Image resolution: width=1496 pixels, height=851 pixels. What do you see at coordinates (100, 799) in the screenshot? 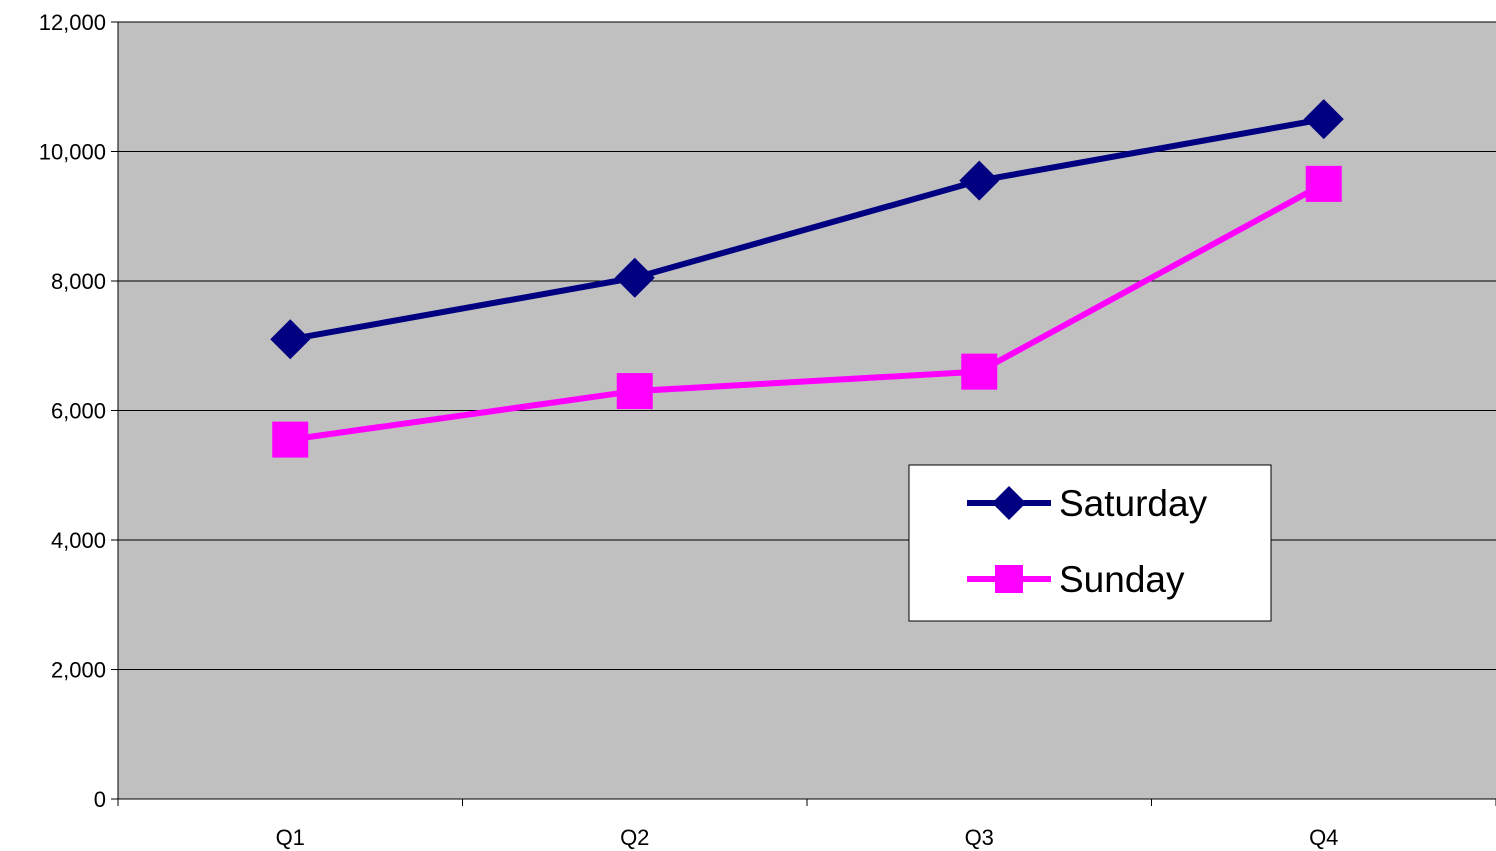
I see `y-tick-label: 0` at bounding box center [100, 799].